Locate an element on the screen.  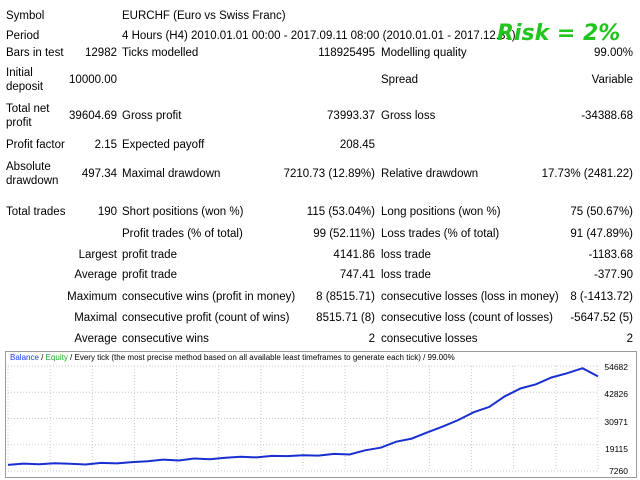
y-tick-label: 19115 is located at coordinates (616, 449).